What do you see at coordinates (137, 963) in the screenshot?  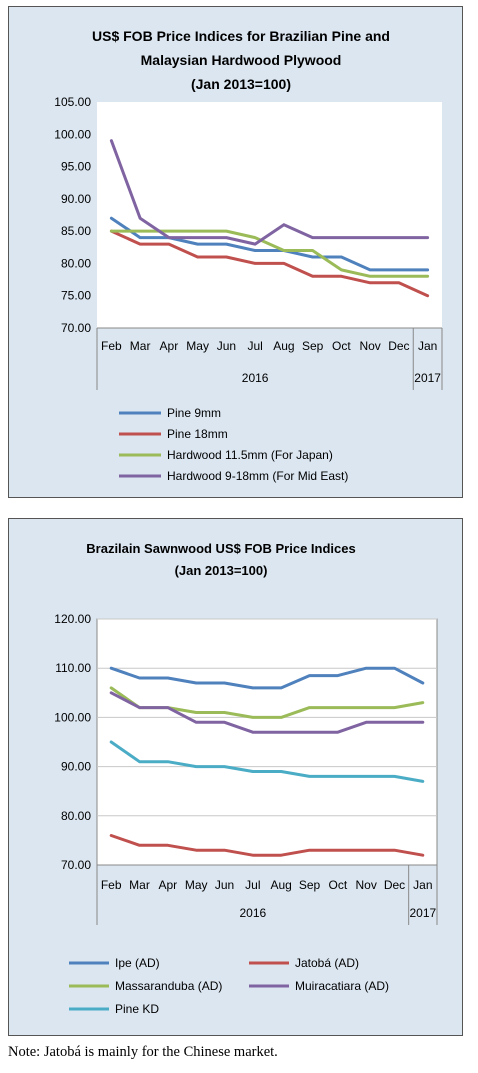 I see `legend-label: Ipe (AD)` at bounding box center [137, 963].